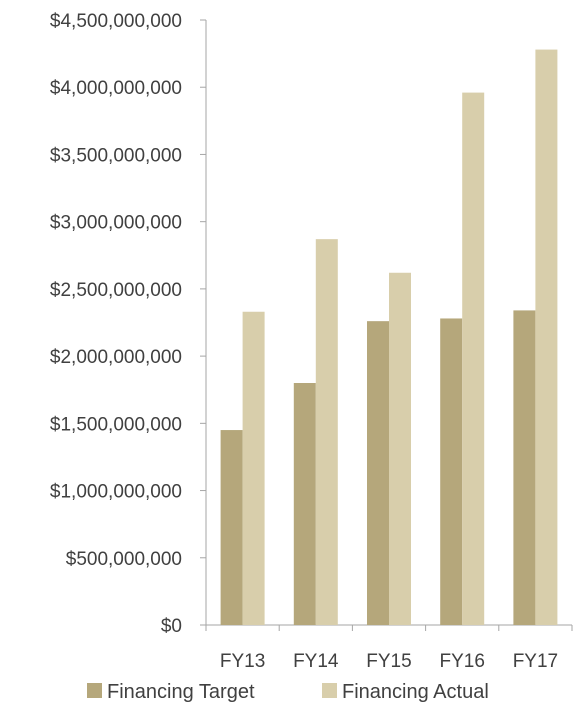 The width and height of the screenshot is (578, 715). What do you see at coordinates (415, 692) in the screenshot?
I see `legend-label-financing-actual: Financing Actual` at bounding box center [415, 692].